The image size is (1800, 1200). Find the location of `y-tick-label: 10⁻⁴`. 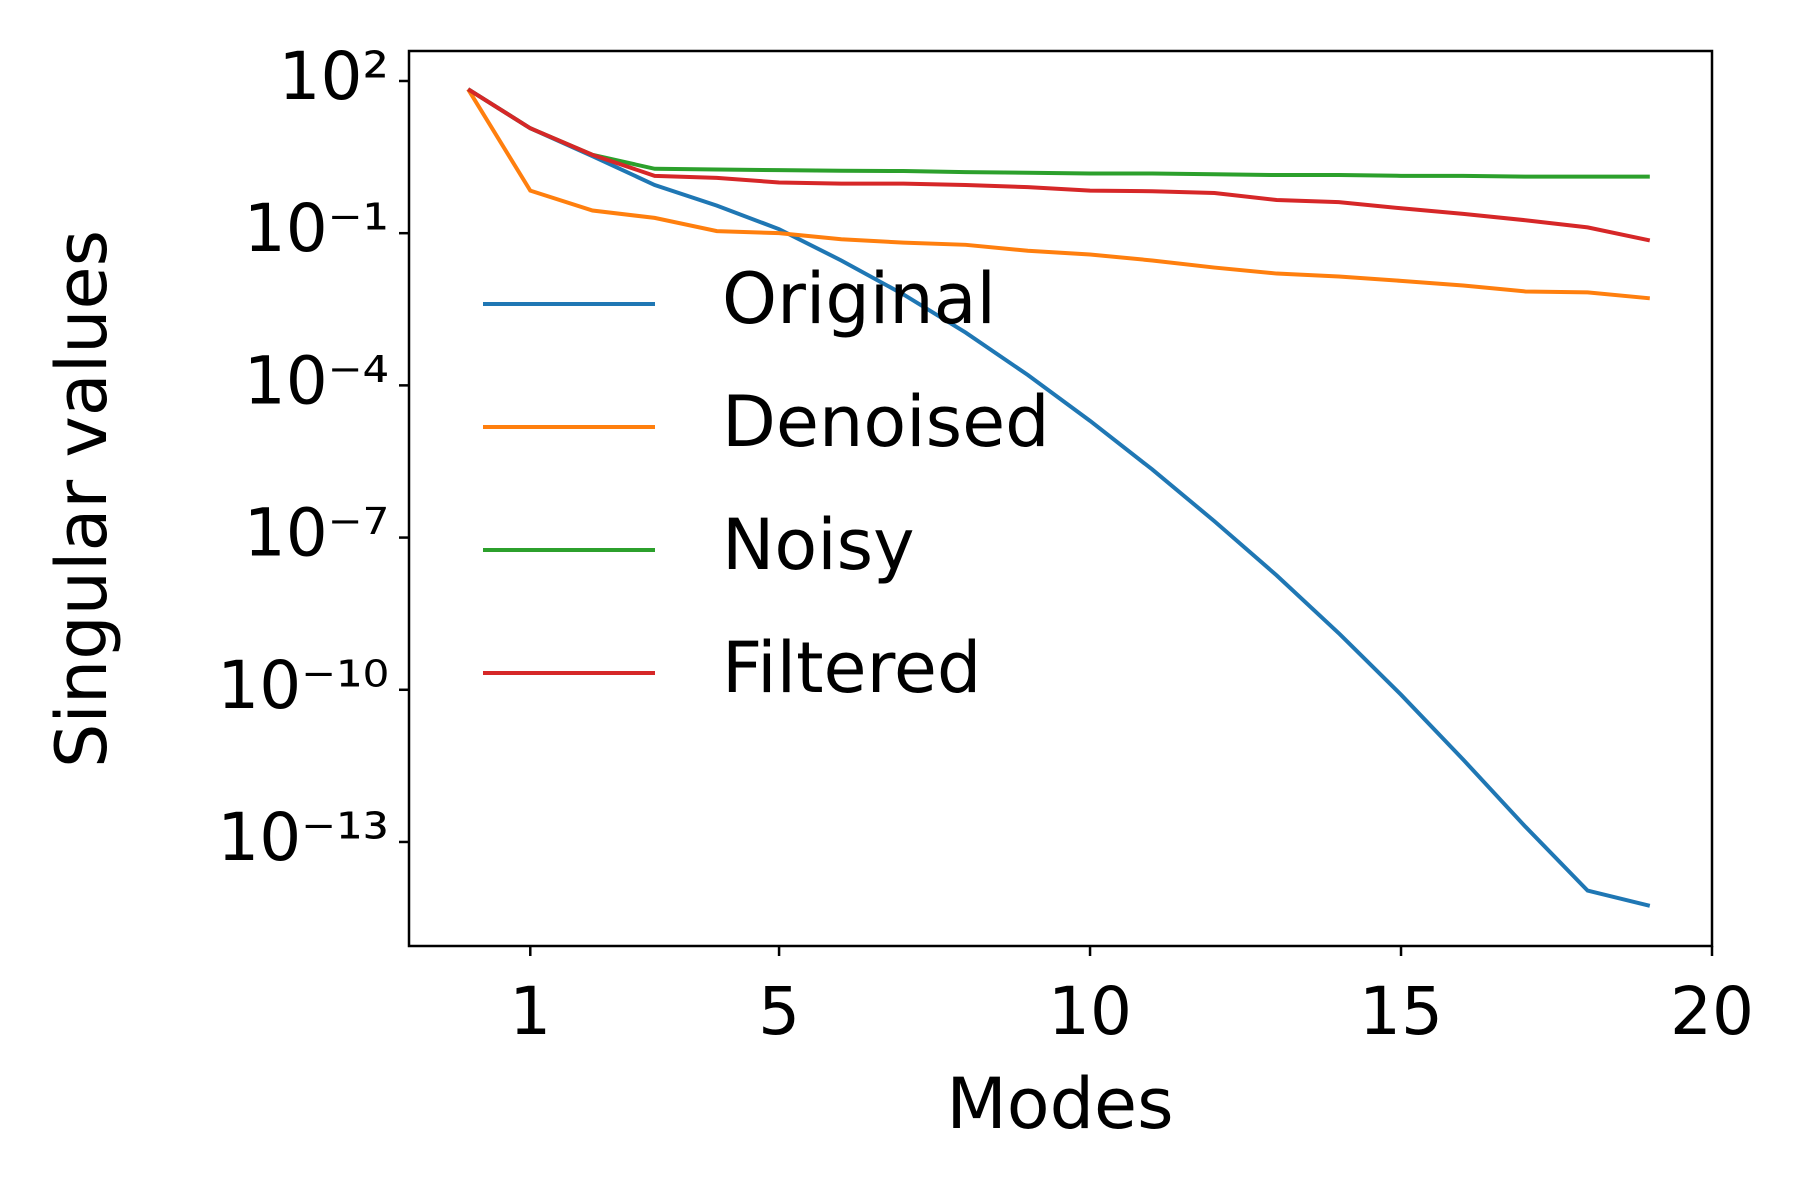

y-tick-label: 10⁻⁴ is located at coordinates (316, 380).